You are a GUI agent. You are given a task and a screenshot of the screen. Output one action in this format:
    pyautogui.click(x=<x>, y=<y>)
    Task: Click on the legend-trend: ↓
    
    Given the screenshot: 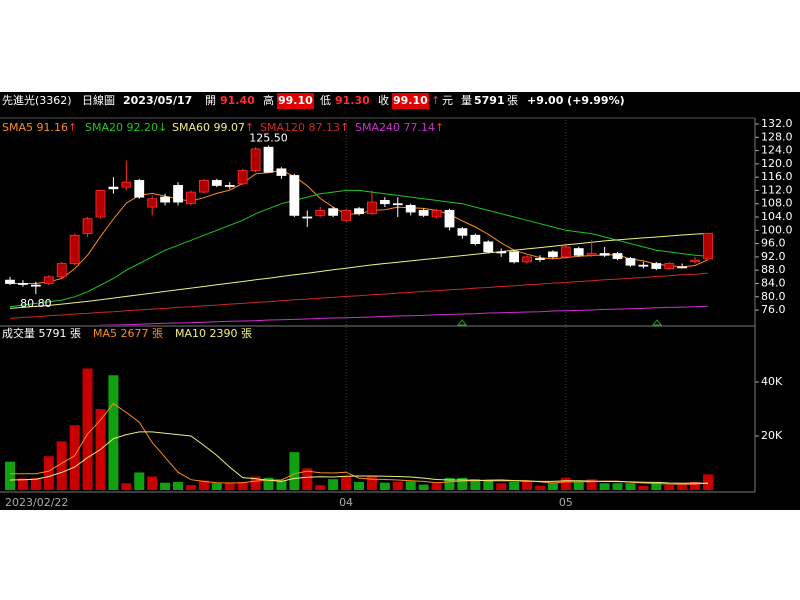 What is the action you would take?
    pyautogui.click(x=162, y=127)
    